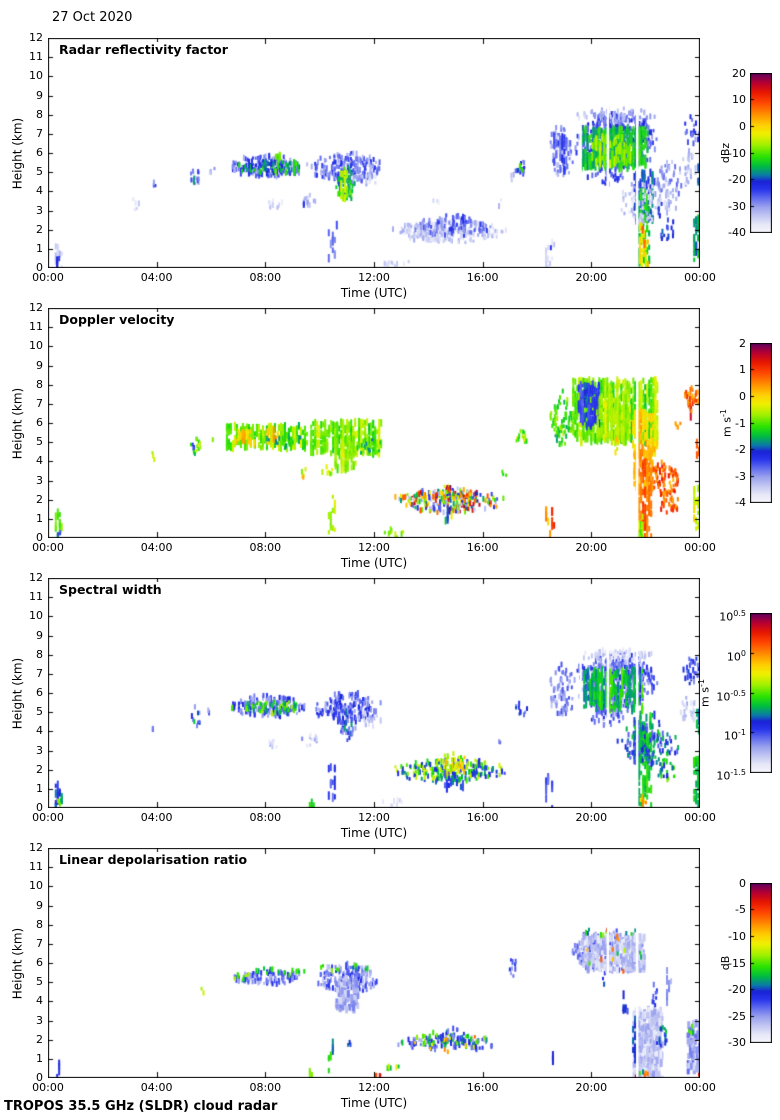 This screenshot has width=780, height=1120. Describe the element at coordinates (740, 423) in the screenshot. I see `colorbar-tick-label: -1` at that location.